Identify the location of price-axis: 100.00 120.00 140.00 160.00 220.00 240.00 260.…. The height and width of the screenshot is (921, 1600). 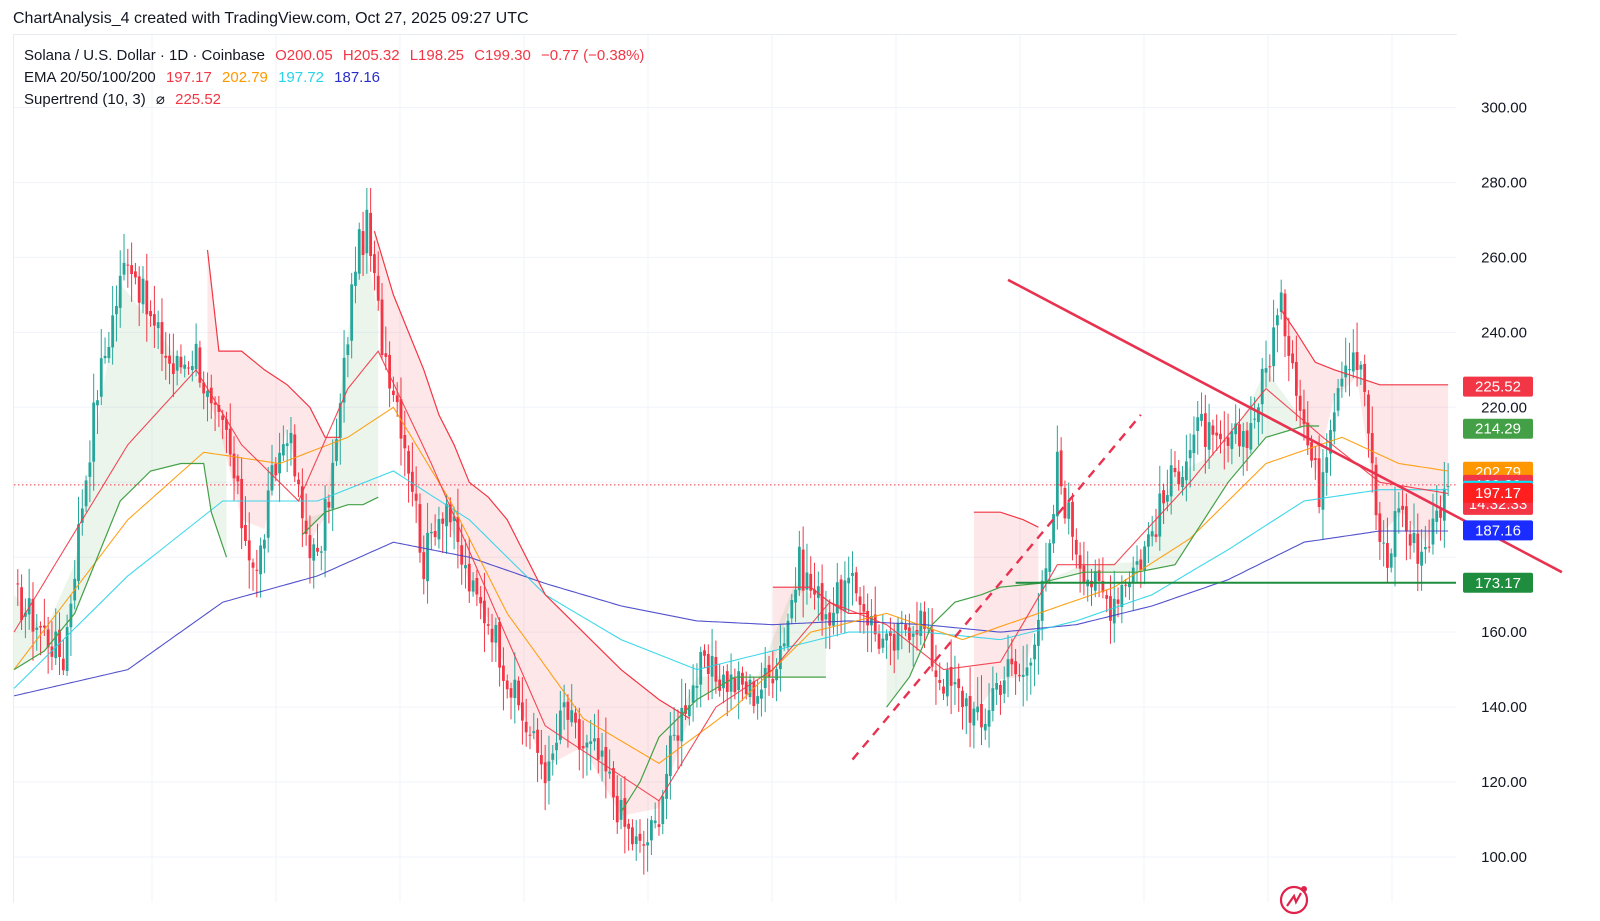
(1504, 483).